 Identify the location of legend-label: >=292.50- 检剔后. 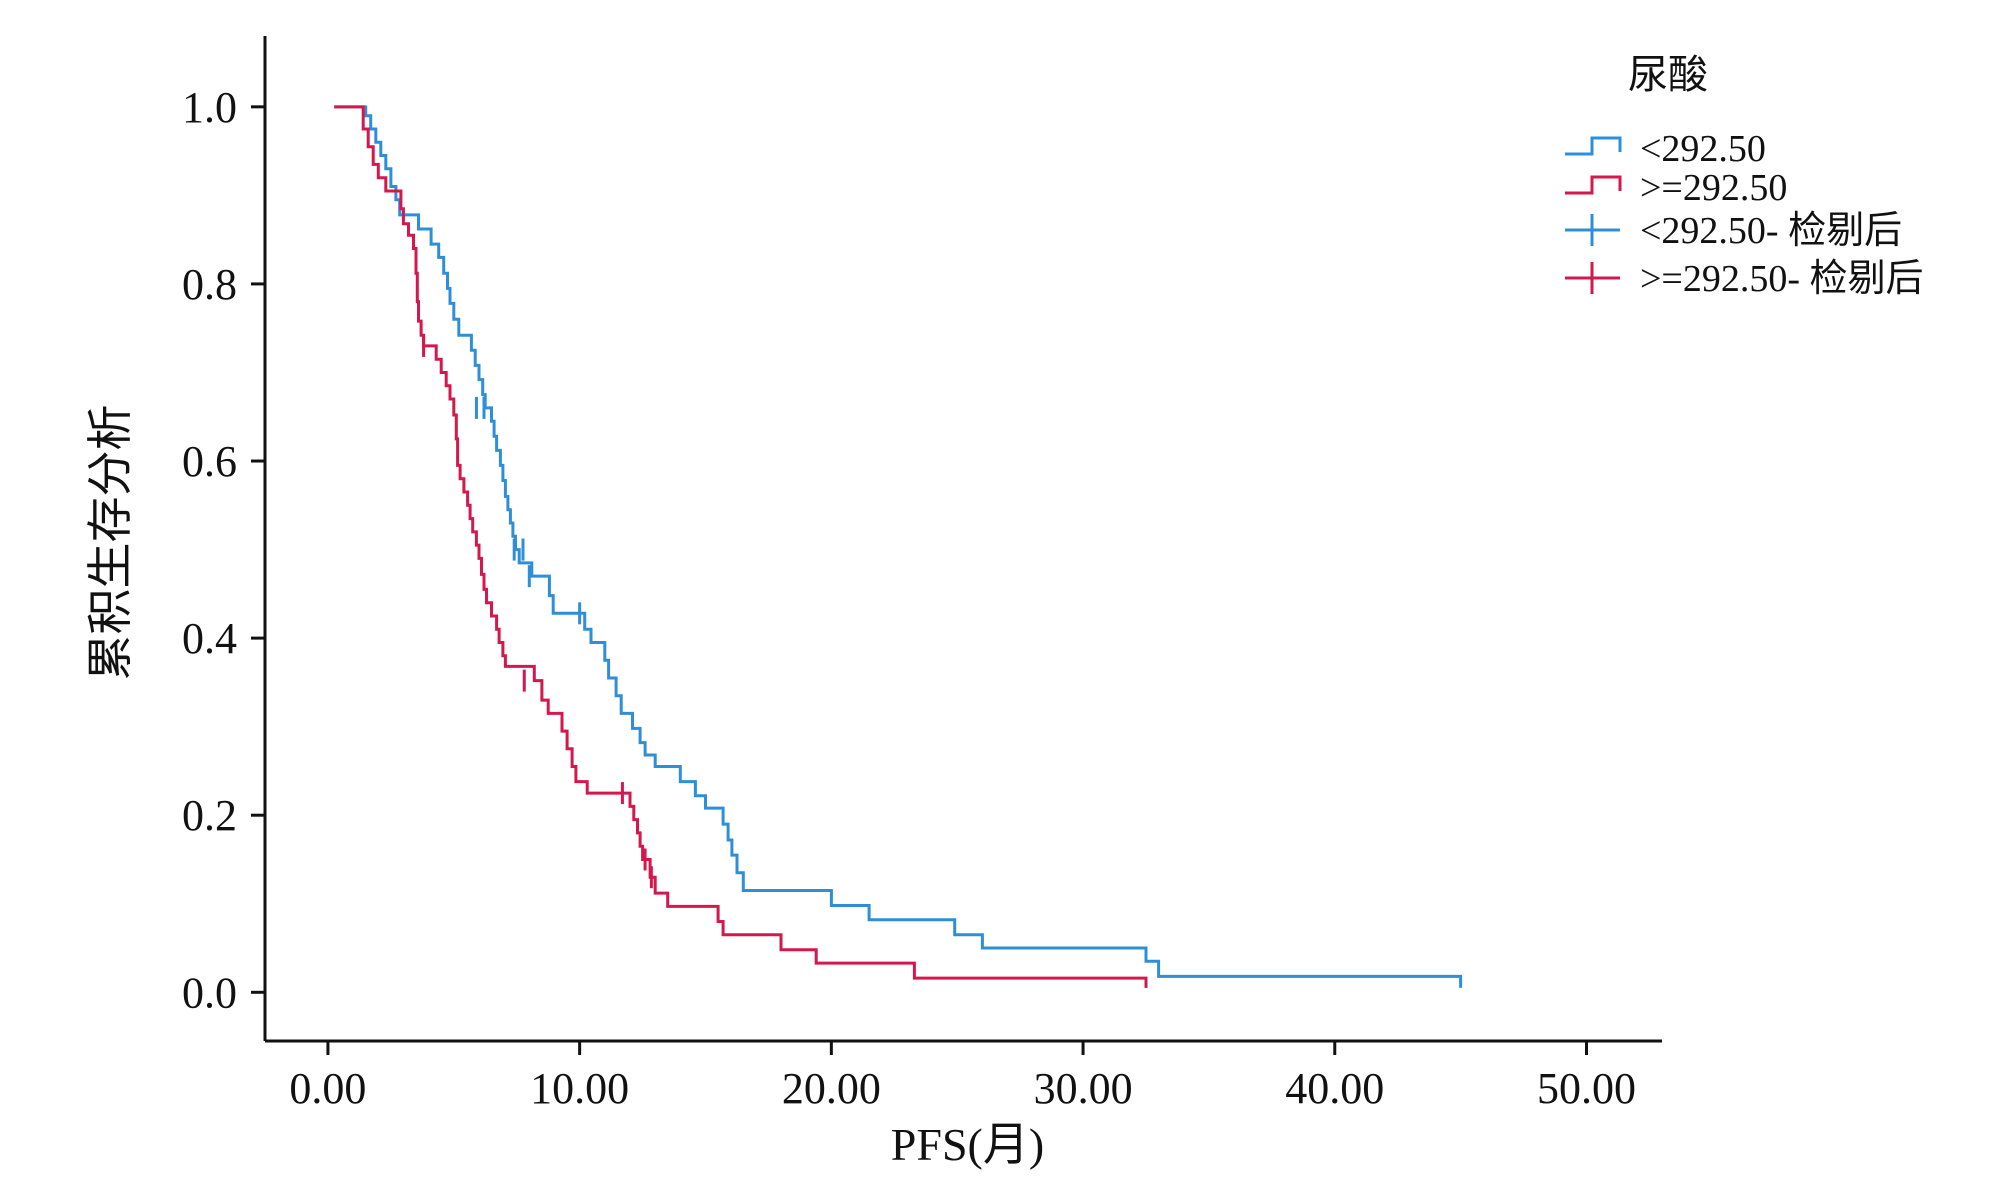
(1782, 279).